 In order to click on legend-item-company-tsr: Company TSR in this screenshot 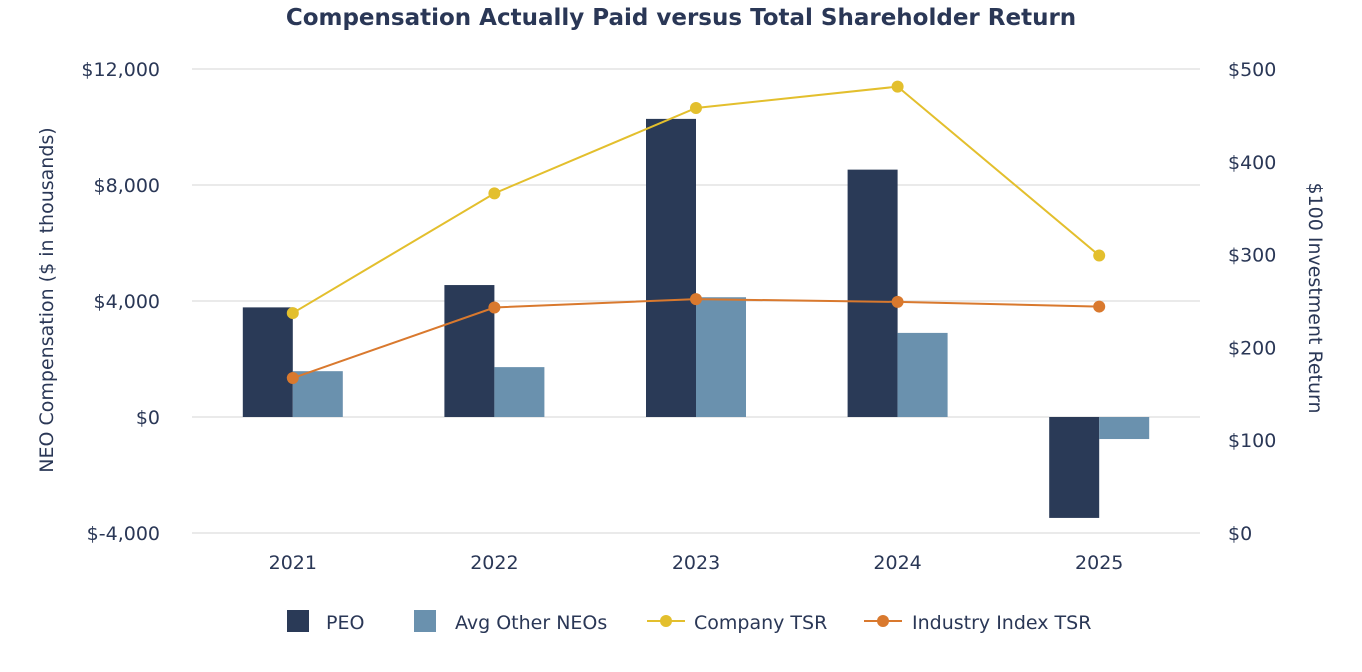, I will do `click(737, 623)`.